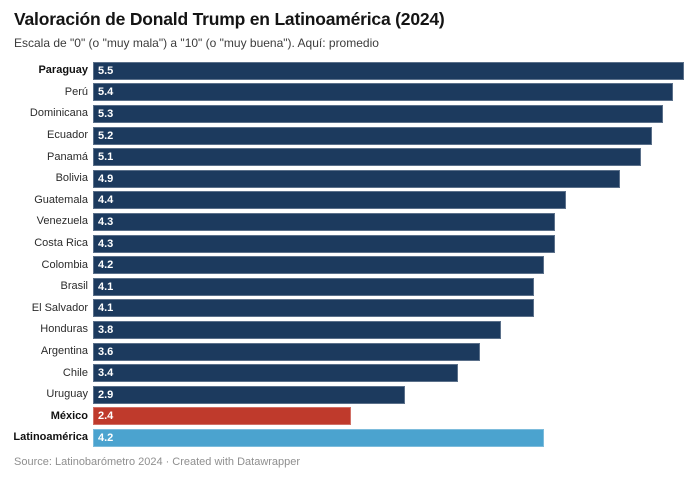 The height and width of the screenshot is (486, 700). I want to click on chart-row: Bolivia 4.9, so click(342, 179).